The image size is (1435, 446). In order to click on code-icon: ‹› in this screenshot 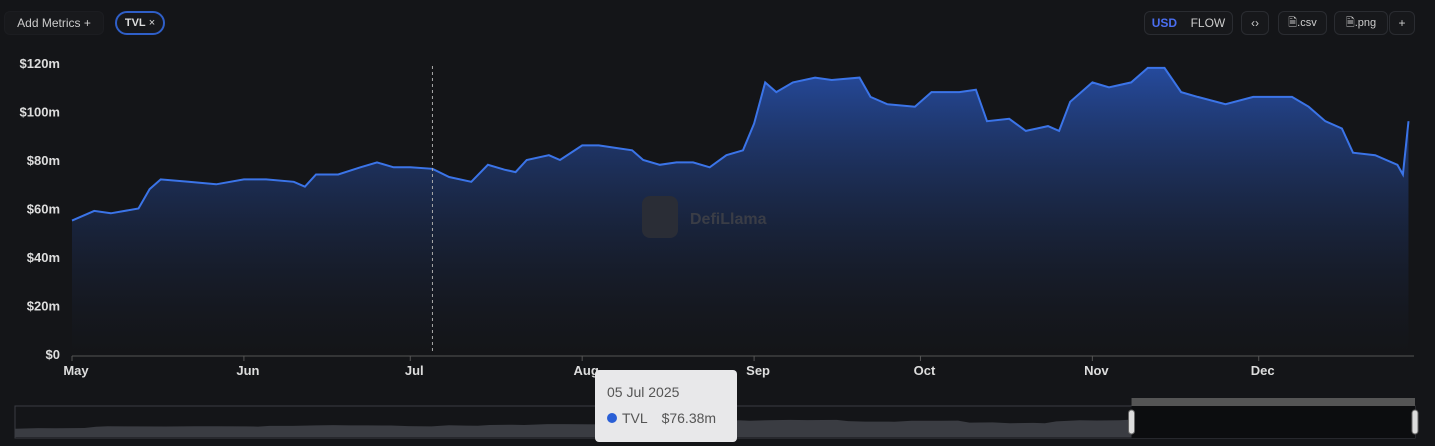, I will do `click(1255, 23)`.